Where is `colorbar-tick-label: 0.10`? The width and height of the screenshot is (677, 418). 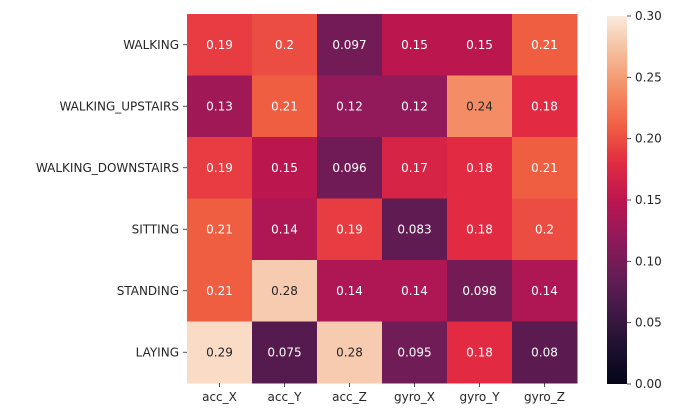 colorbar-tick-label: 0.10 is located at coordinates (648, 261).